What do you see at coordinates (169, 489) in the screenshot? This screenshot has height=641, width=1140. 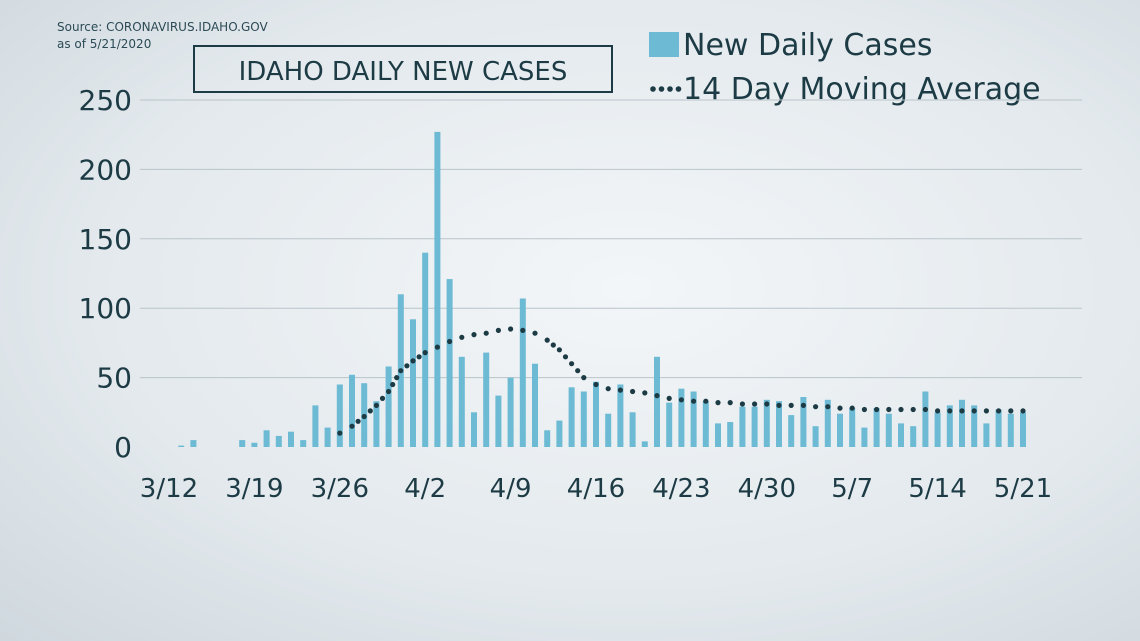 I see `x-tick-label: 3/12` at bounding box center [169, 489].